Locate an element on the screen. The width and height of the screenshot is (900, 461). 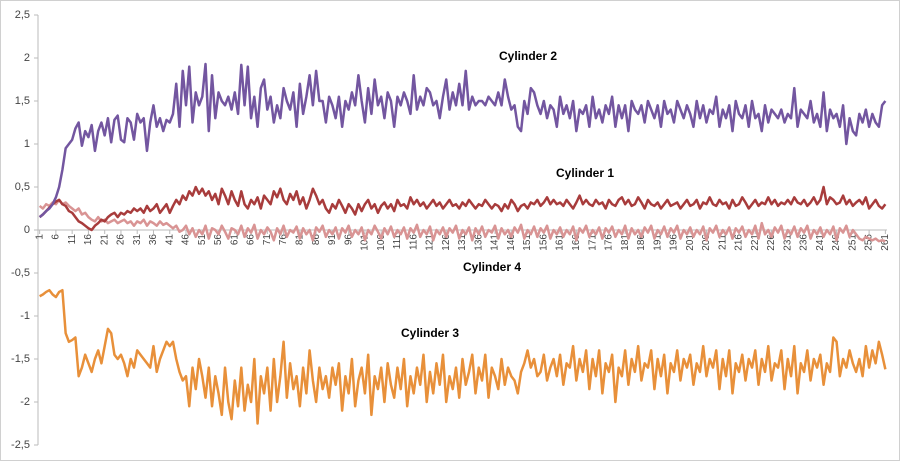
x-tick-label: 191 is located at coordinates (657, 242).